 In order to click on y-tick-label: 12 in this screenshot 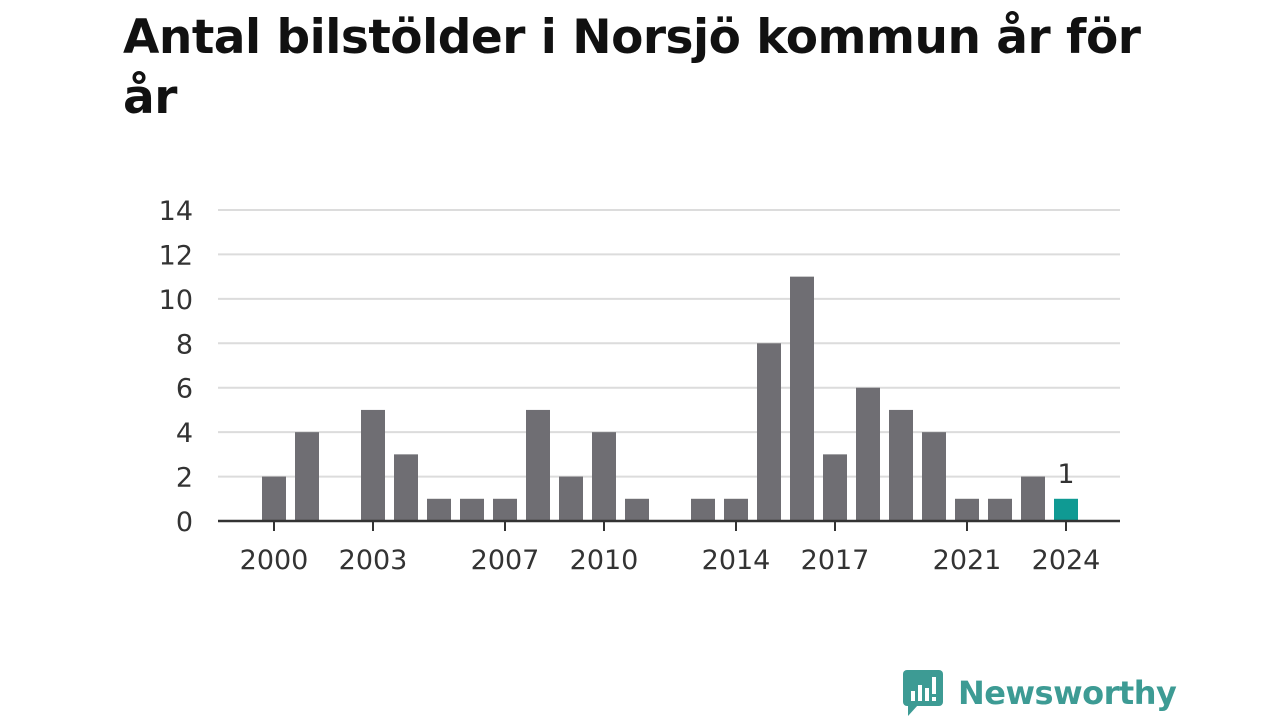, I will do `click(176, 255)`.